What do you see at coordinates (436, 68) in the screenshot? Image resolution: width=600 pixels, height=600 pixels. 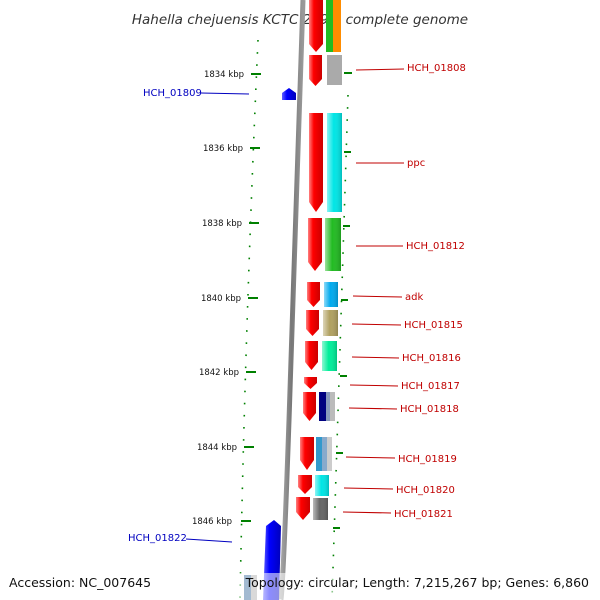 I see `gene-label: HCH_01808` at bounding box center [436, 68].